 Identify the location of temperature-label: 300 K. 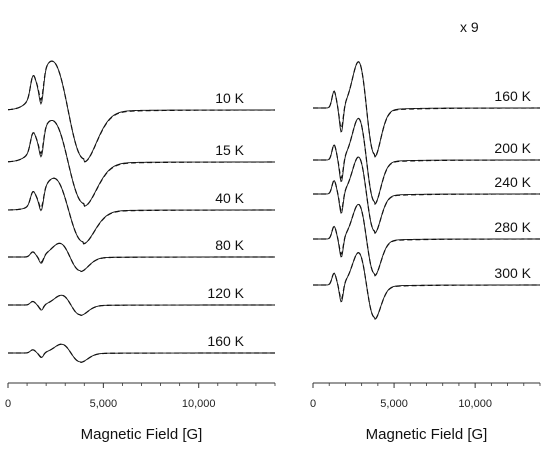
(512, 273).